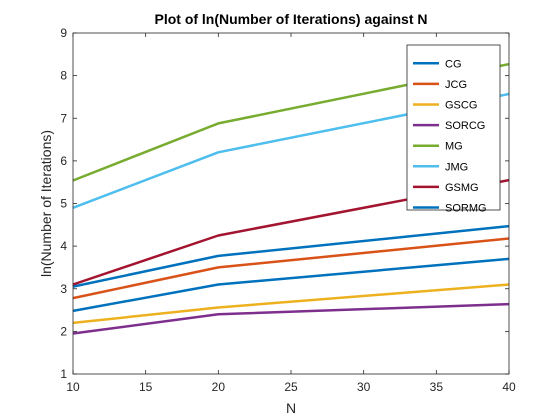  What do you see at coordinates (63, 246) in the screenshot?
I see `y-tick-label: 4` at bounding box center [63, 246].